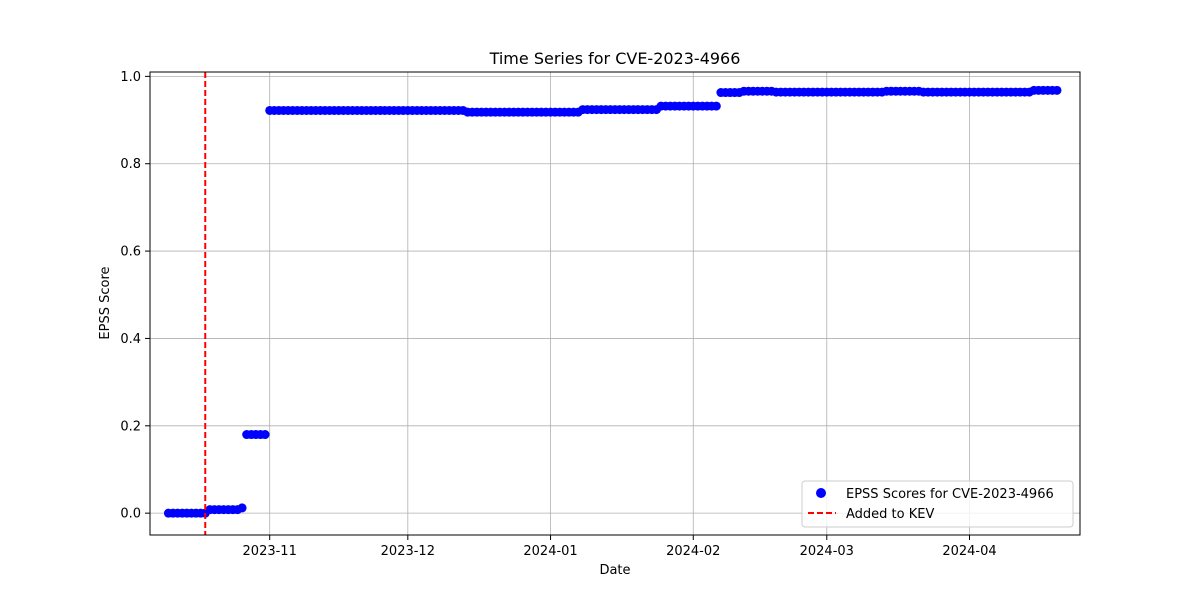 Image resolution: width=1200 pixels, height=600 pixels. What do you see at coordinates (969, 551) in the screenshot?
I see `x-tick-label: 2024-04` at bounding box center [969, 551].